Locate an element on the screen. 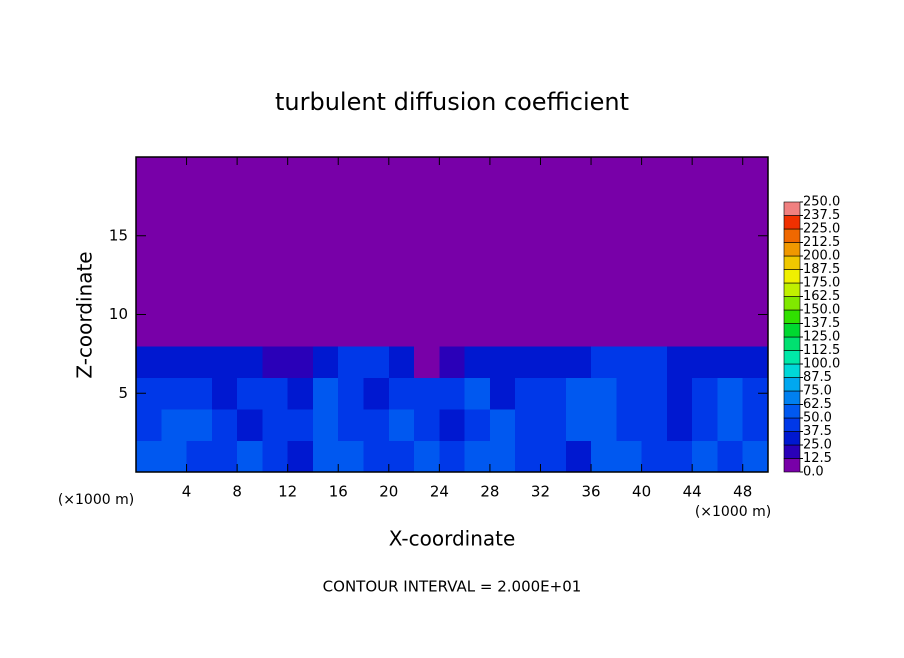 The width and height of the screenshot is (904, 658). colorbar-tick-label: 75.0 is located at coordinates (817, 391).